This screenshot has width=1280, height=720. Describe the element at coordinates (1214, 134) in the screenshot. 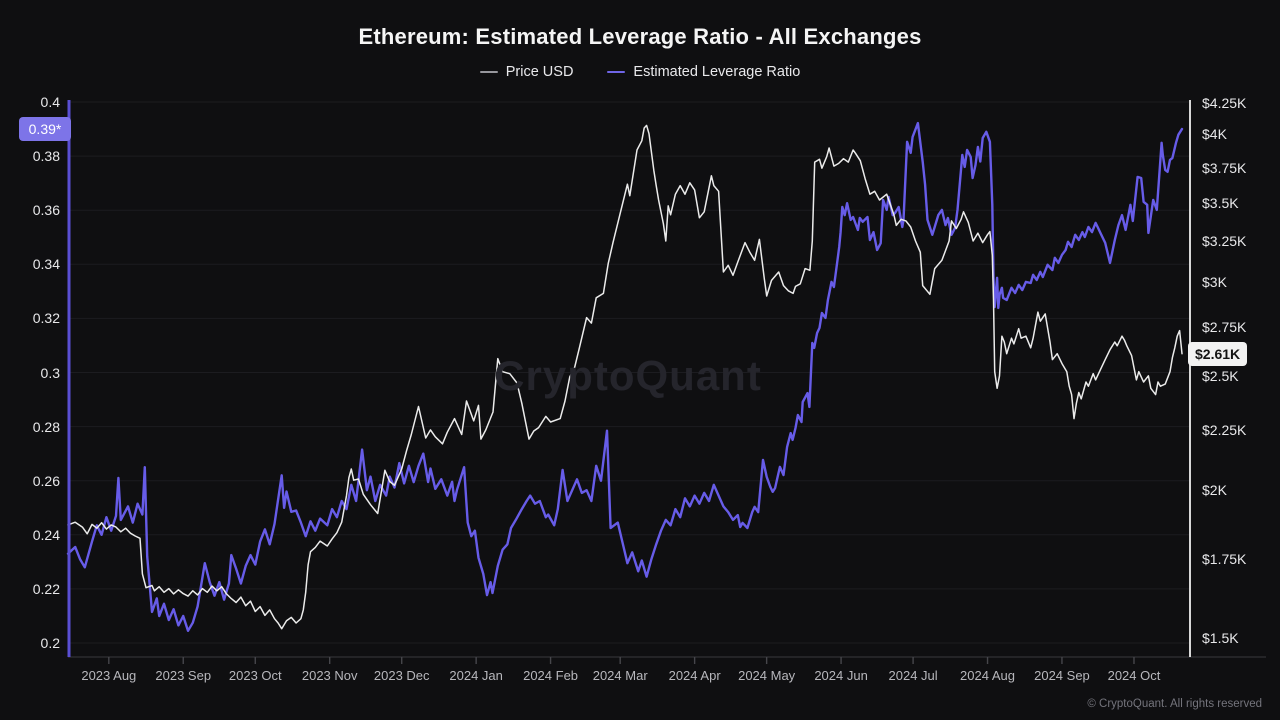

I see `y-axis-right-tick-label: $4K` at that location.